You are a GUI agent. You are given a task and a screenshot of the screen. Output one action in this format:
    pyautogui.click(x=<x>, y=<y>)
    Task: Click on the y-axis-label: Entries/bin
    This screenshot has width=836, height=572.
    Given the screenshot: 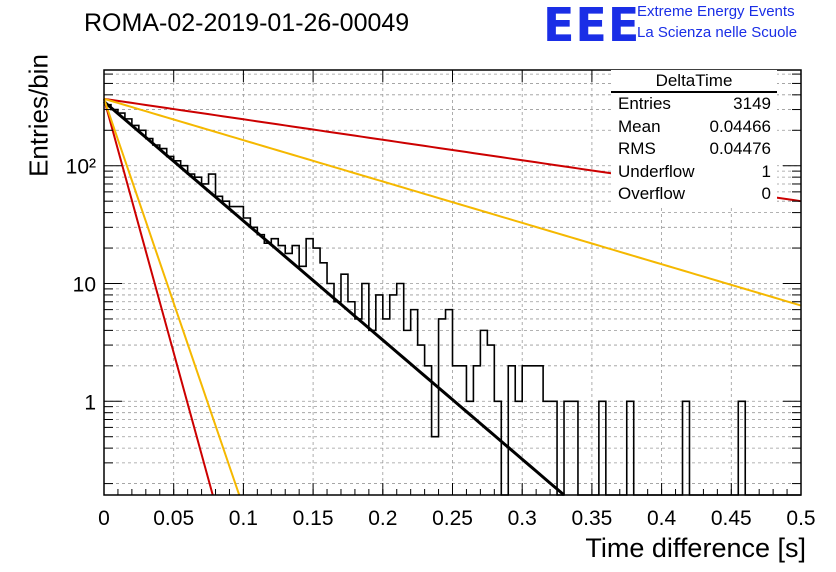 What is the action you would take?
    pyautogui.click(x=38, y=115)
    